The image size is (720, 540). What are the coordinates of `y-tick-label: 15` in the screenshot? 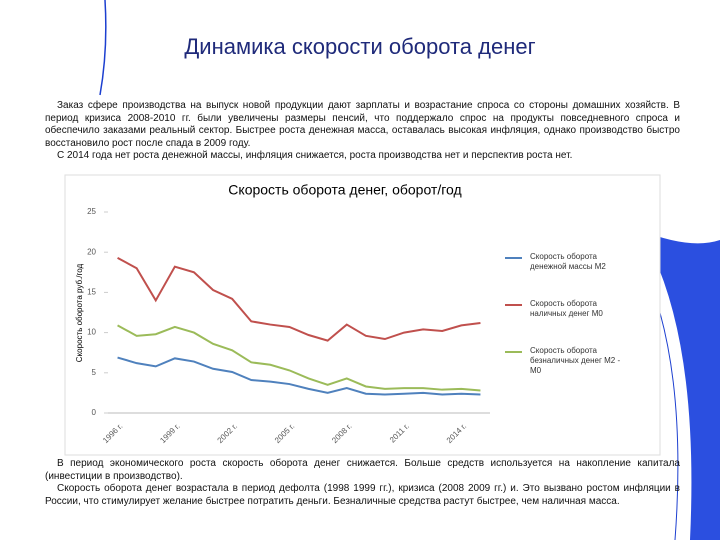 It's located at (91, 292).